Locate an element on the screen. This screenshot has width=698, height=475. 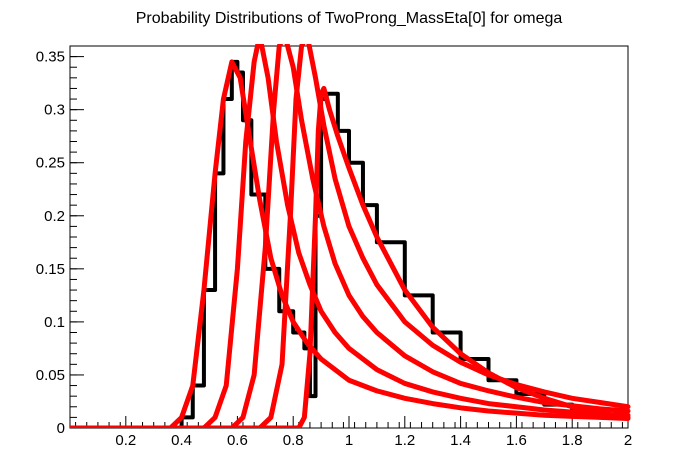
x-tick-label: 1.6 is located at coordinates (516, 440).